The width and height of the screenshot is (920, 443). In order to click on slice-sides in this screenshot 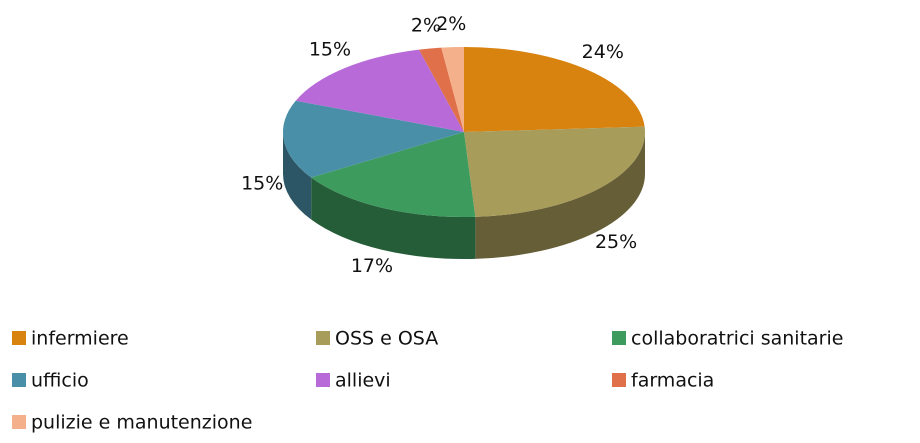, I will do `click(464, 195)`.